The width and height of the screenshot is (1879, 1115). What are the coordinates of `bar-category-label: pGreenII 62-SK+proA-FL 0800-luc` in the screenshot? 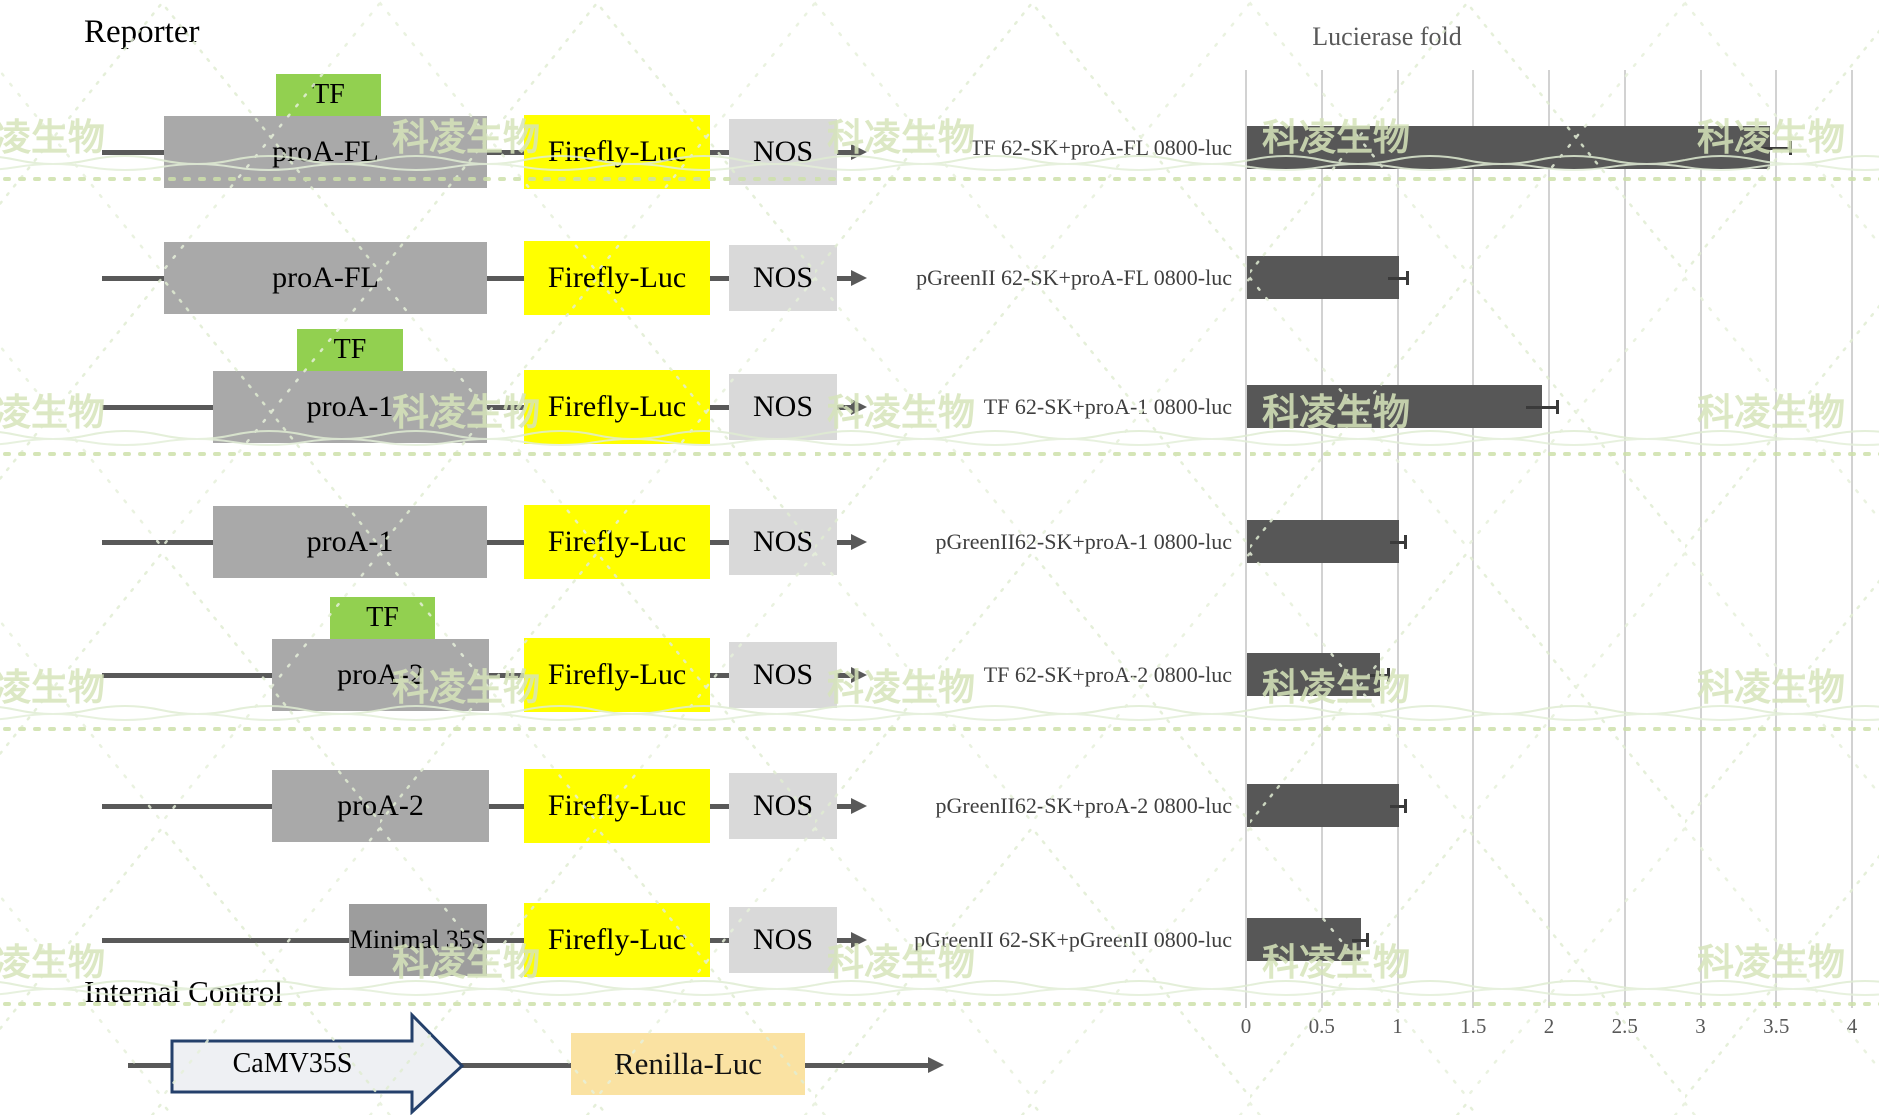 It's located at (1074, 277).